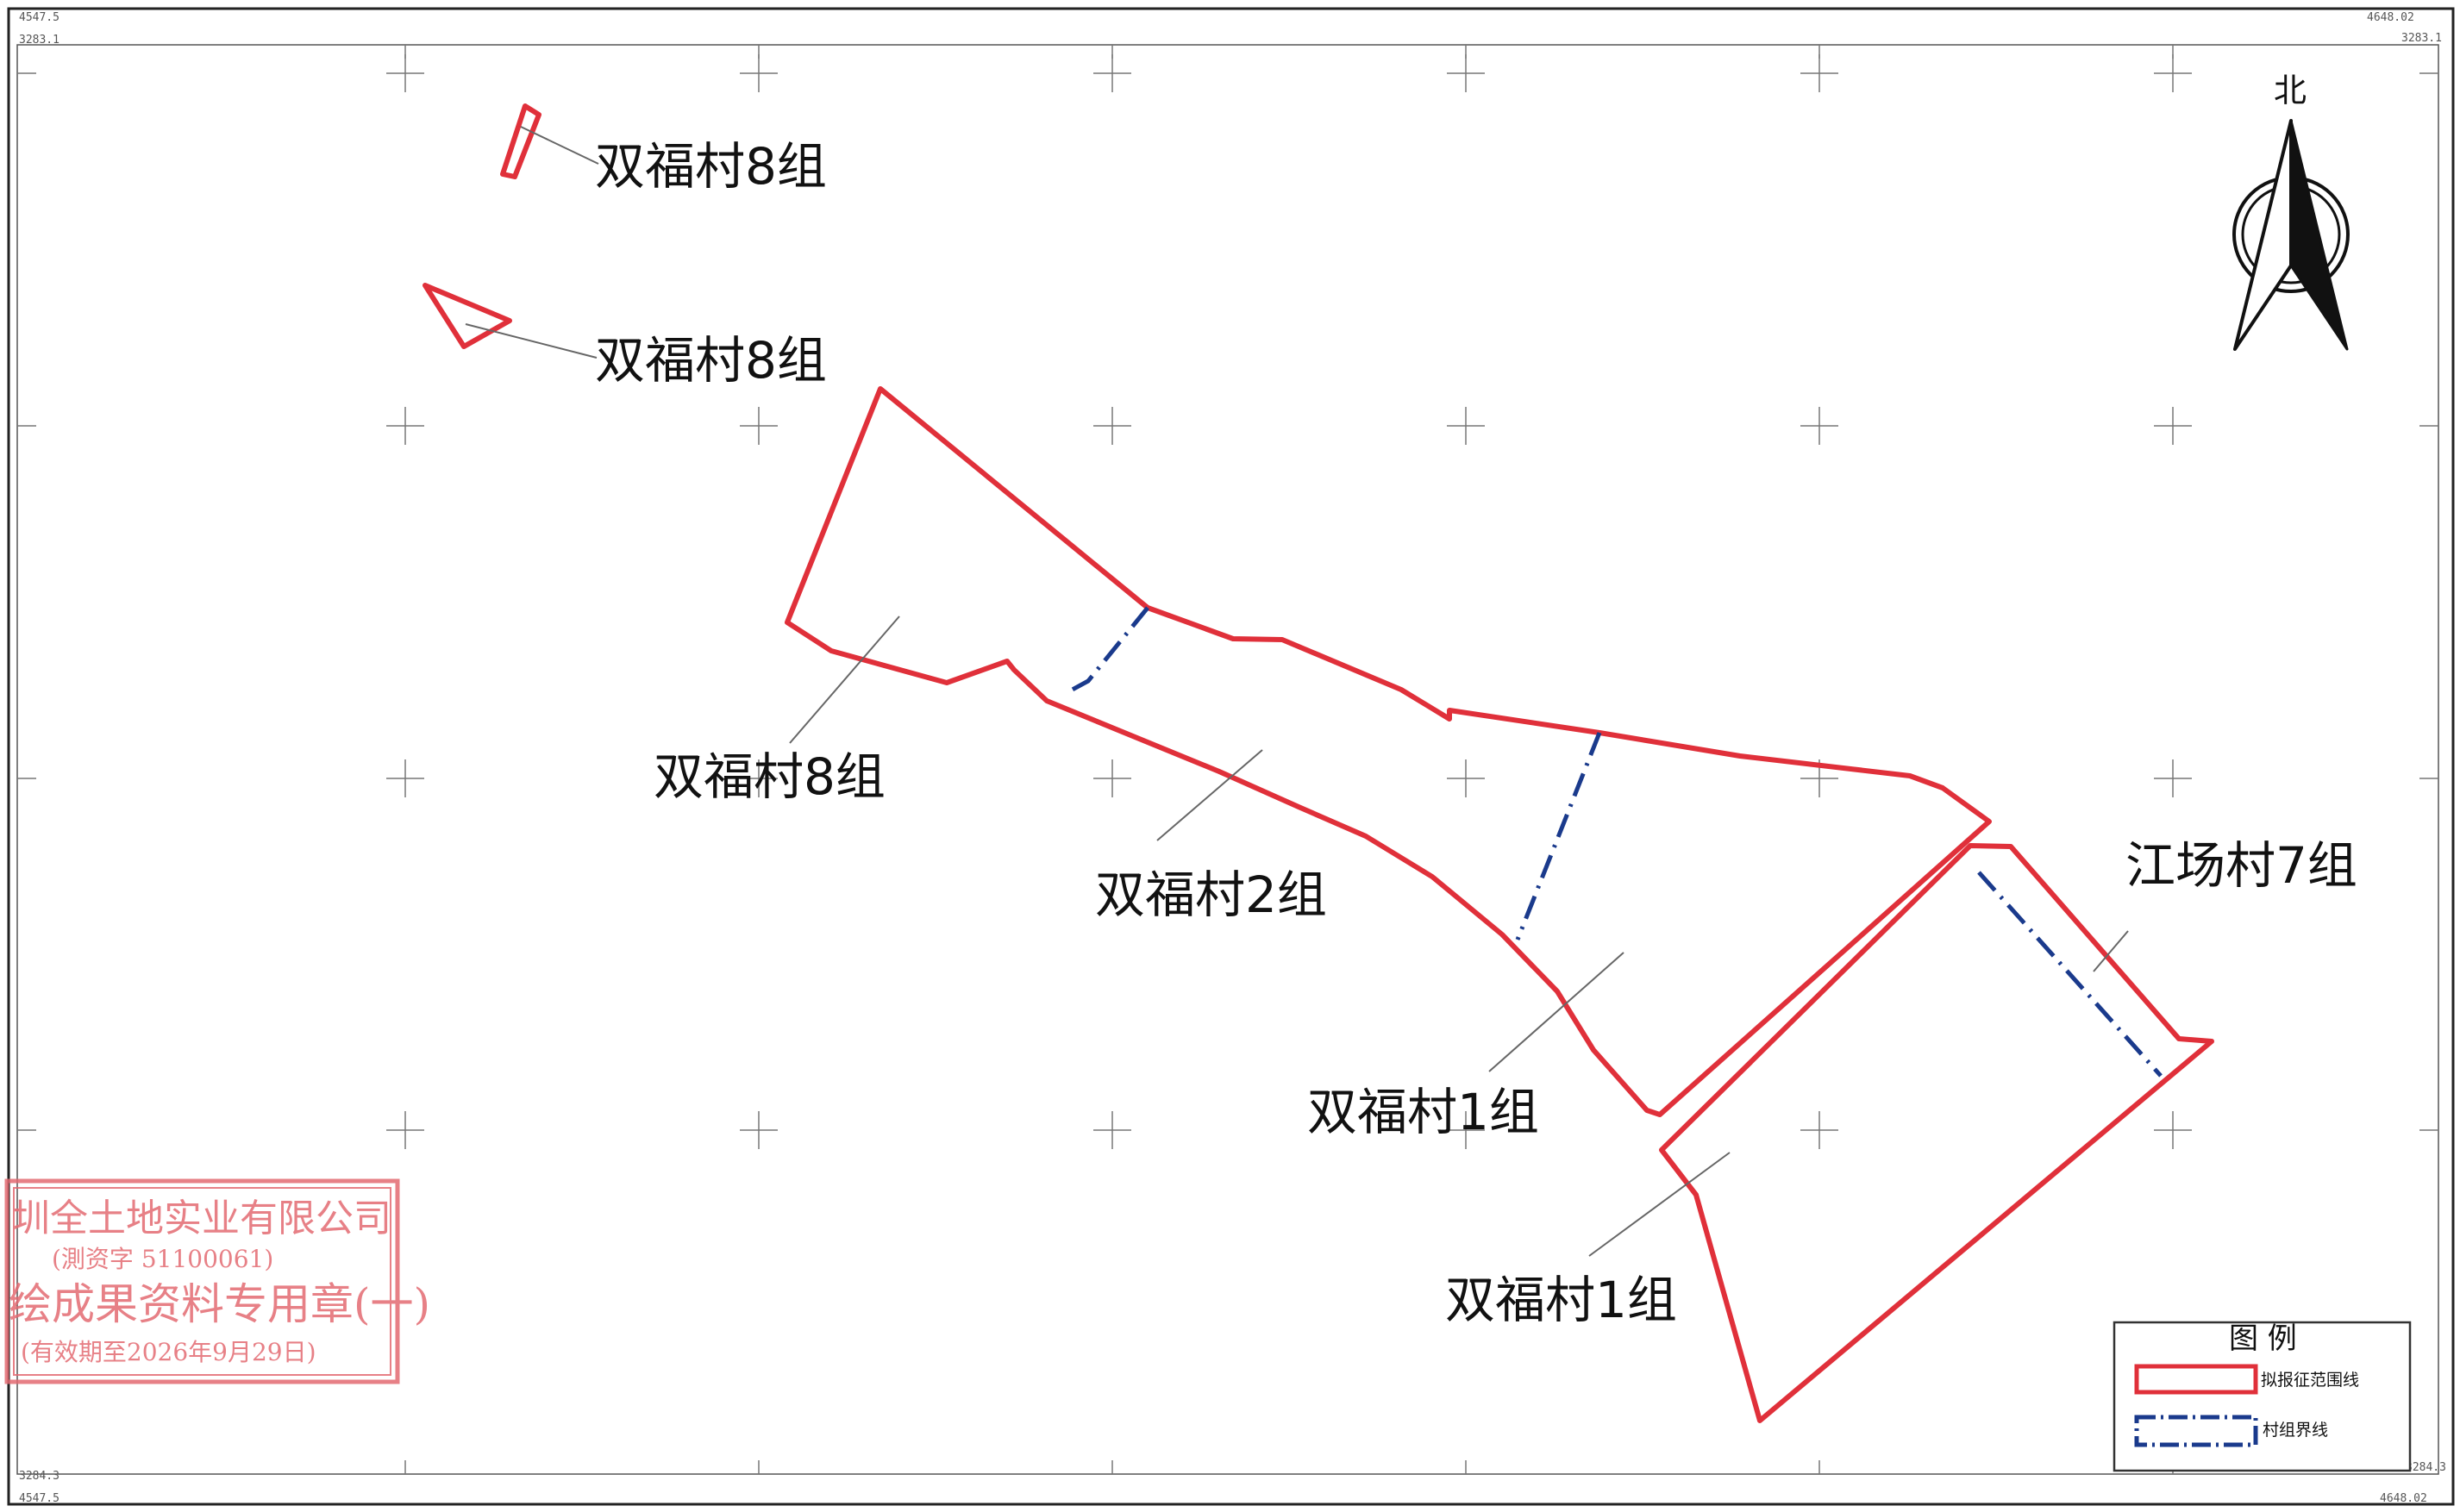 This screenshot has height=1512, width=2460. I want to click on north-arrow-right, so click(2319, 235).